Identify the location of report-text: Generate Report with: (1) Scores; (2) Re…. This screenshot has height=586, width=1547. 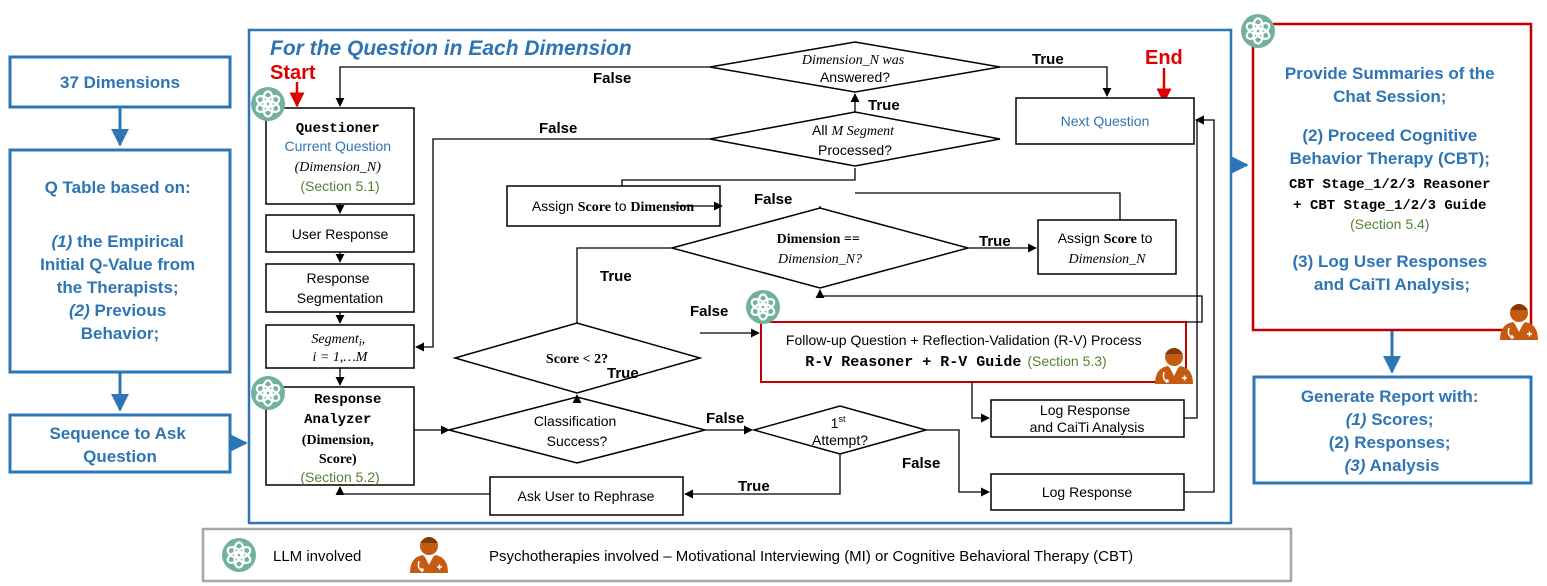
(1392, 431).